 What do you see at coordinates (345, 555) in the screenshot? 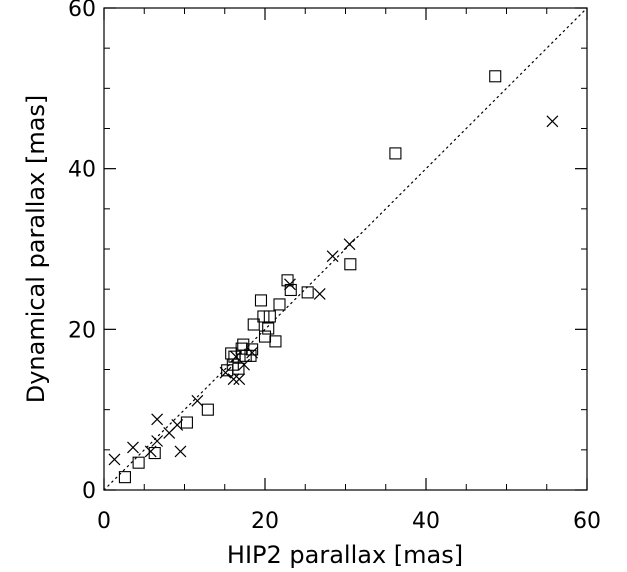
I see `x-axis-label: HIP2 parallax [mas]` at bounding box center [345, 555].